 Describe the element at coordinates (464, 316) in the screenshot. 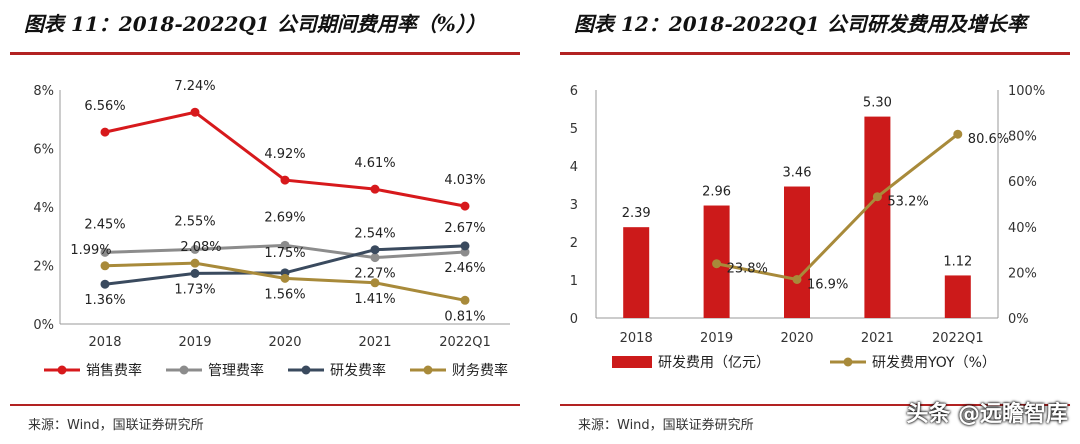

I see `data-label: 0.81%` at that location.